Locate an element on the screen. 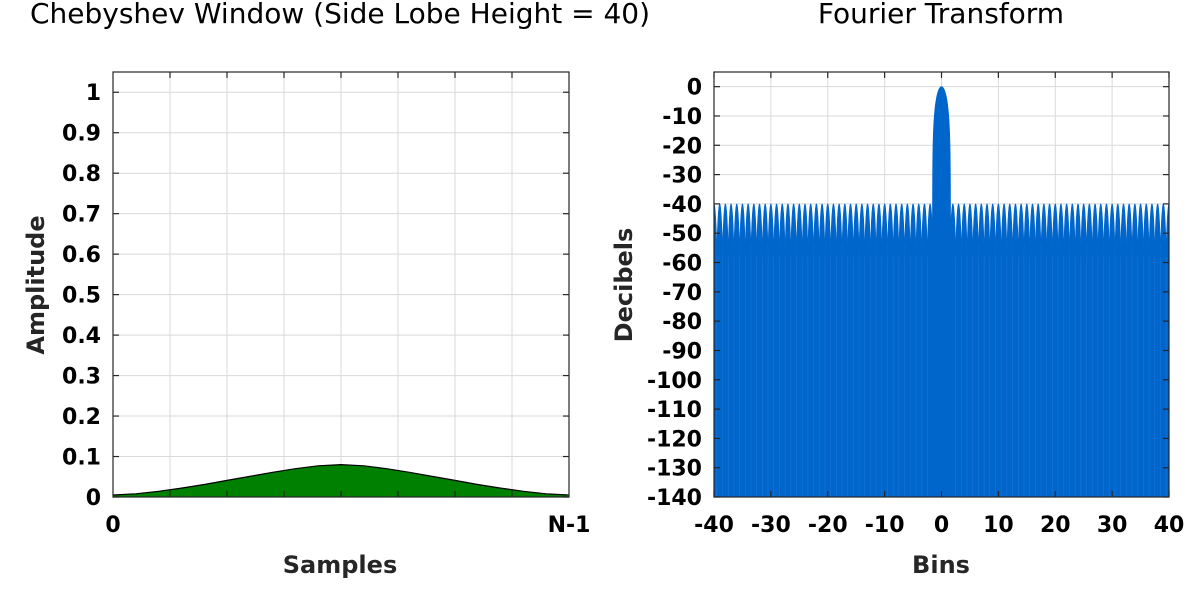 Image resolution: width=1200 pixels, height=600 pixels. right-chart-title: Fourier Transform is located at coordinates (941, 15).